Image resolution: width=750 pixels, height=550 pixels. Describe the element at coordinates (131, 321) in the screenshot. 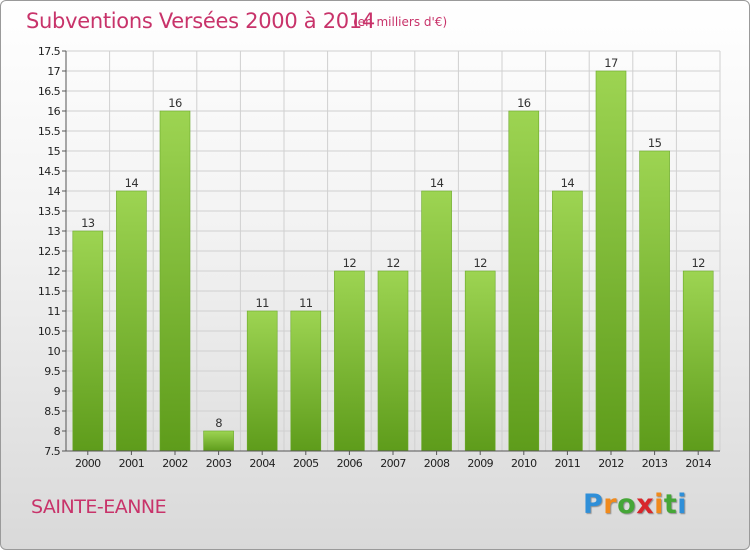

I see `bar-2001` at that location.